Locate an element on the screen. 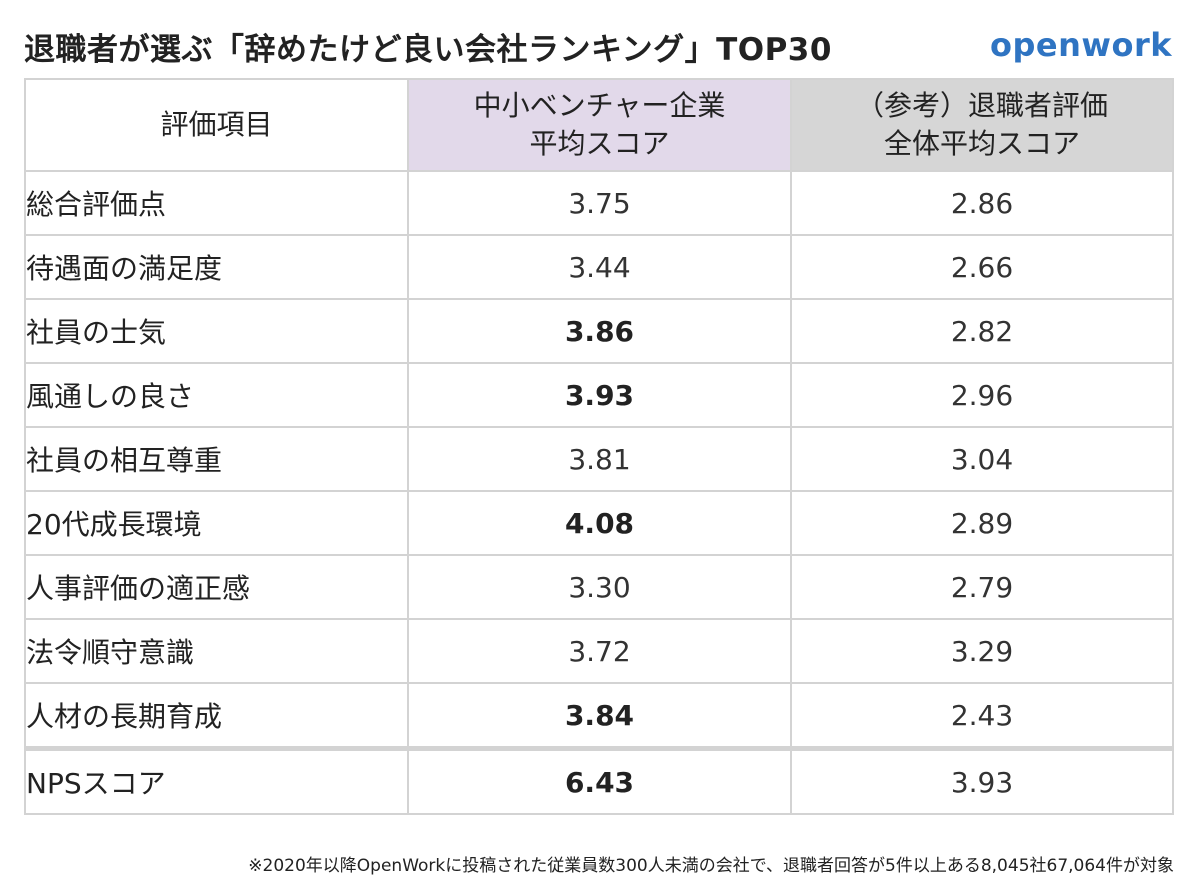 Image resolution: width=1200 pixels, height=893 pixels. venture-score: 3.86 is located at coordinates (599, 331).